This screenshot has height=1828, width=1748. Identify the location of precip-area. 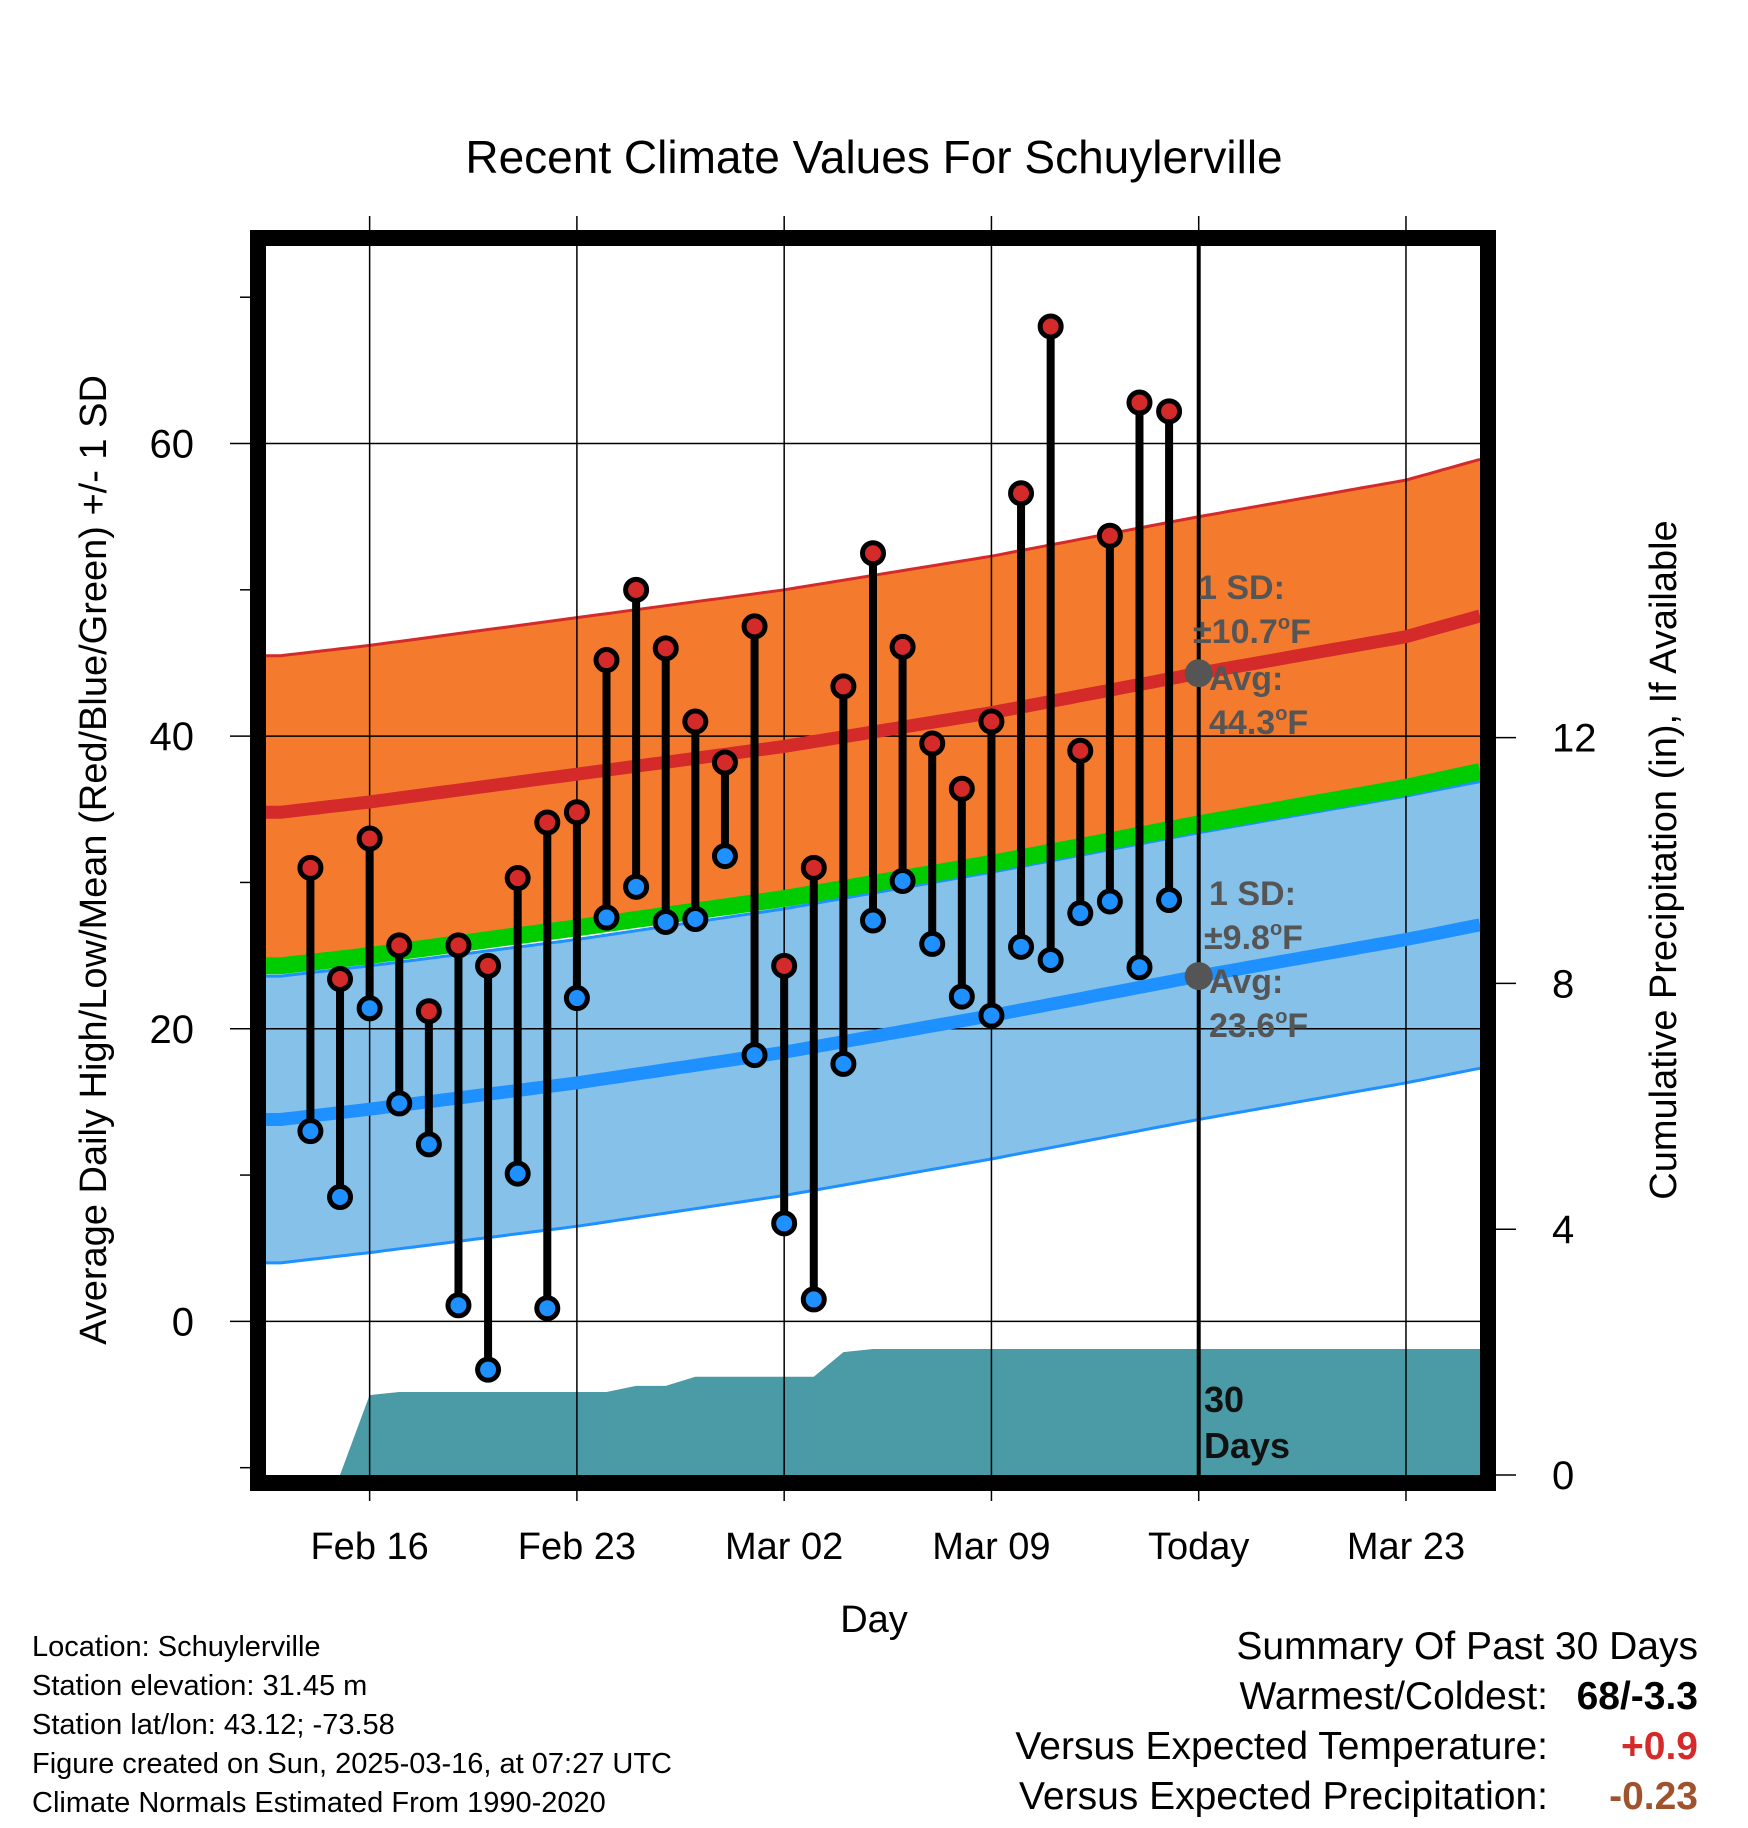
(895, 1412).